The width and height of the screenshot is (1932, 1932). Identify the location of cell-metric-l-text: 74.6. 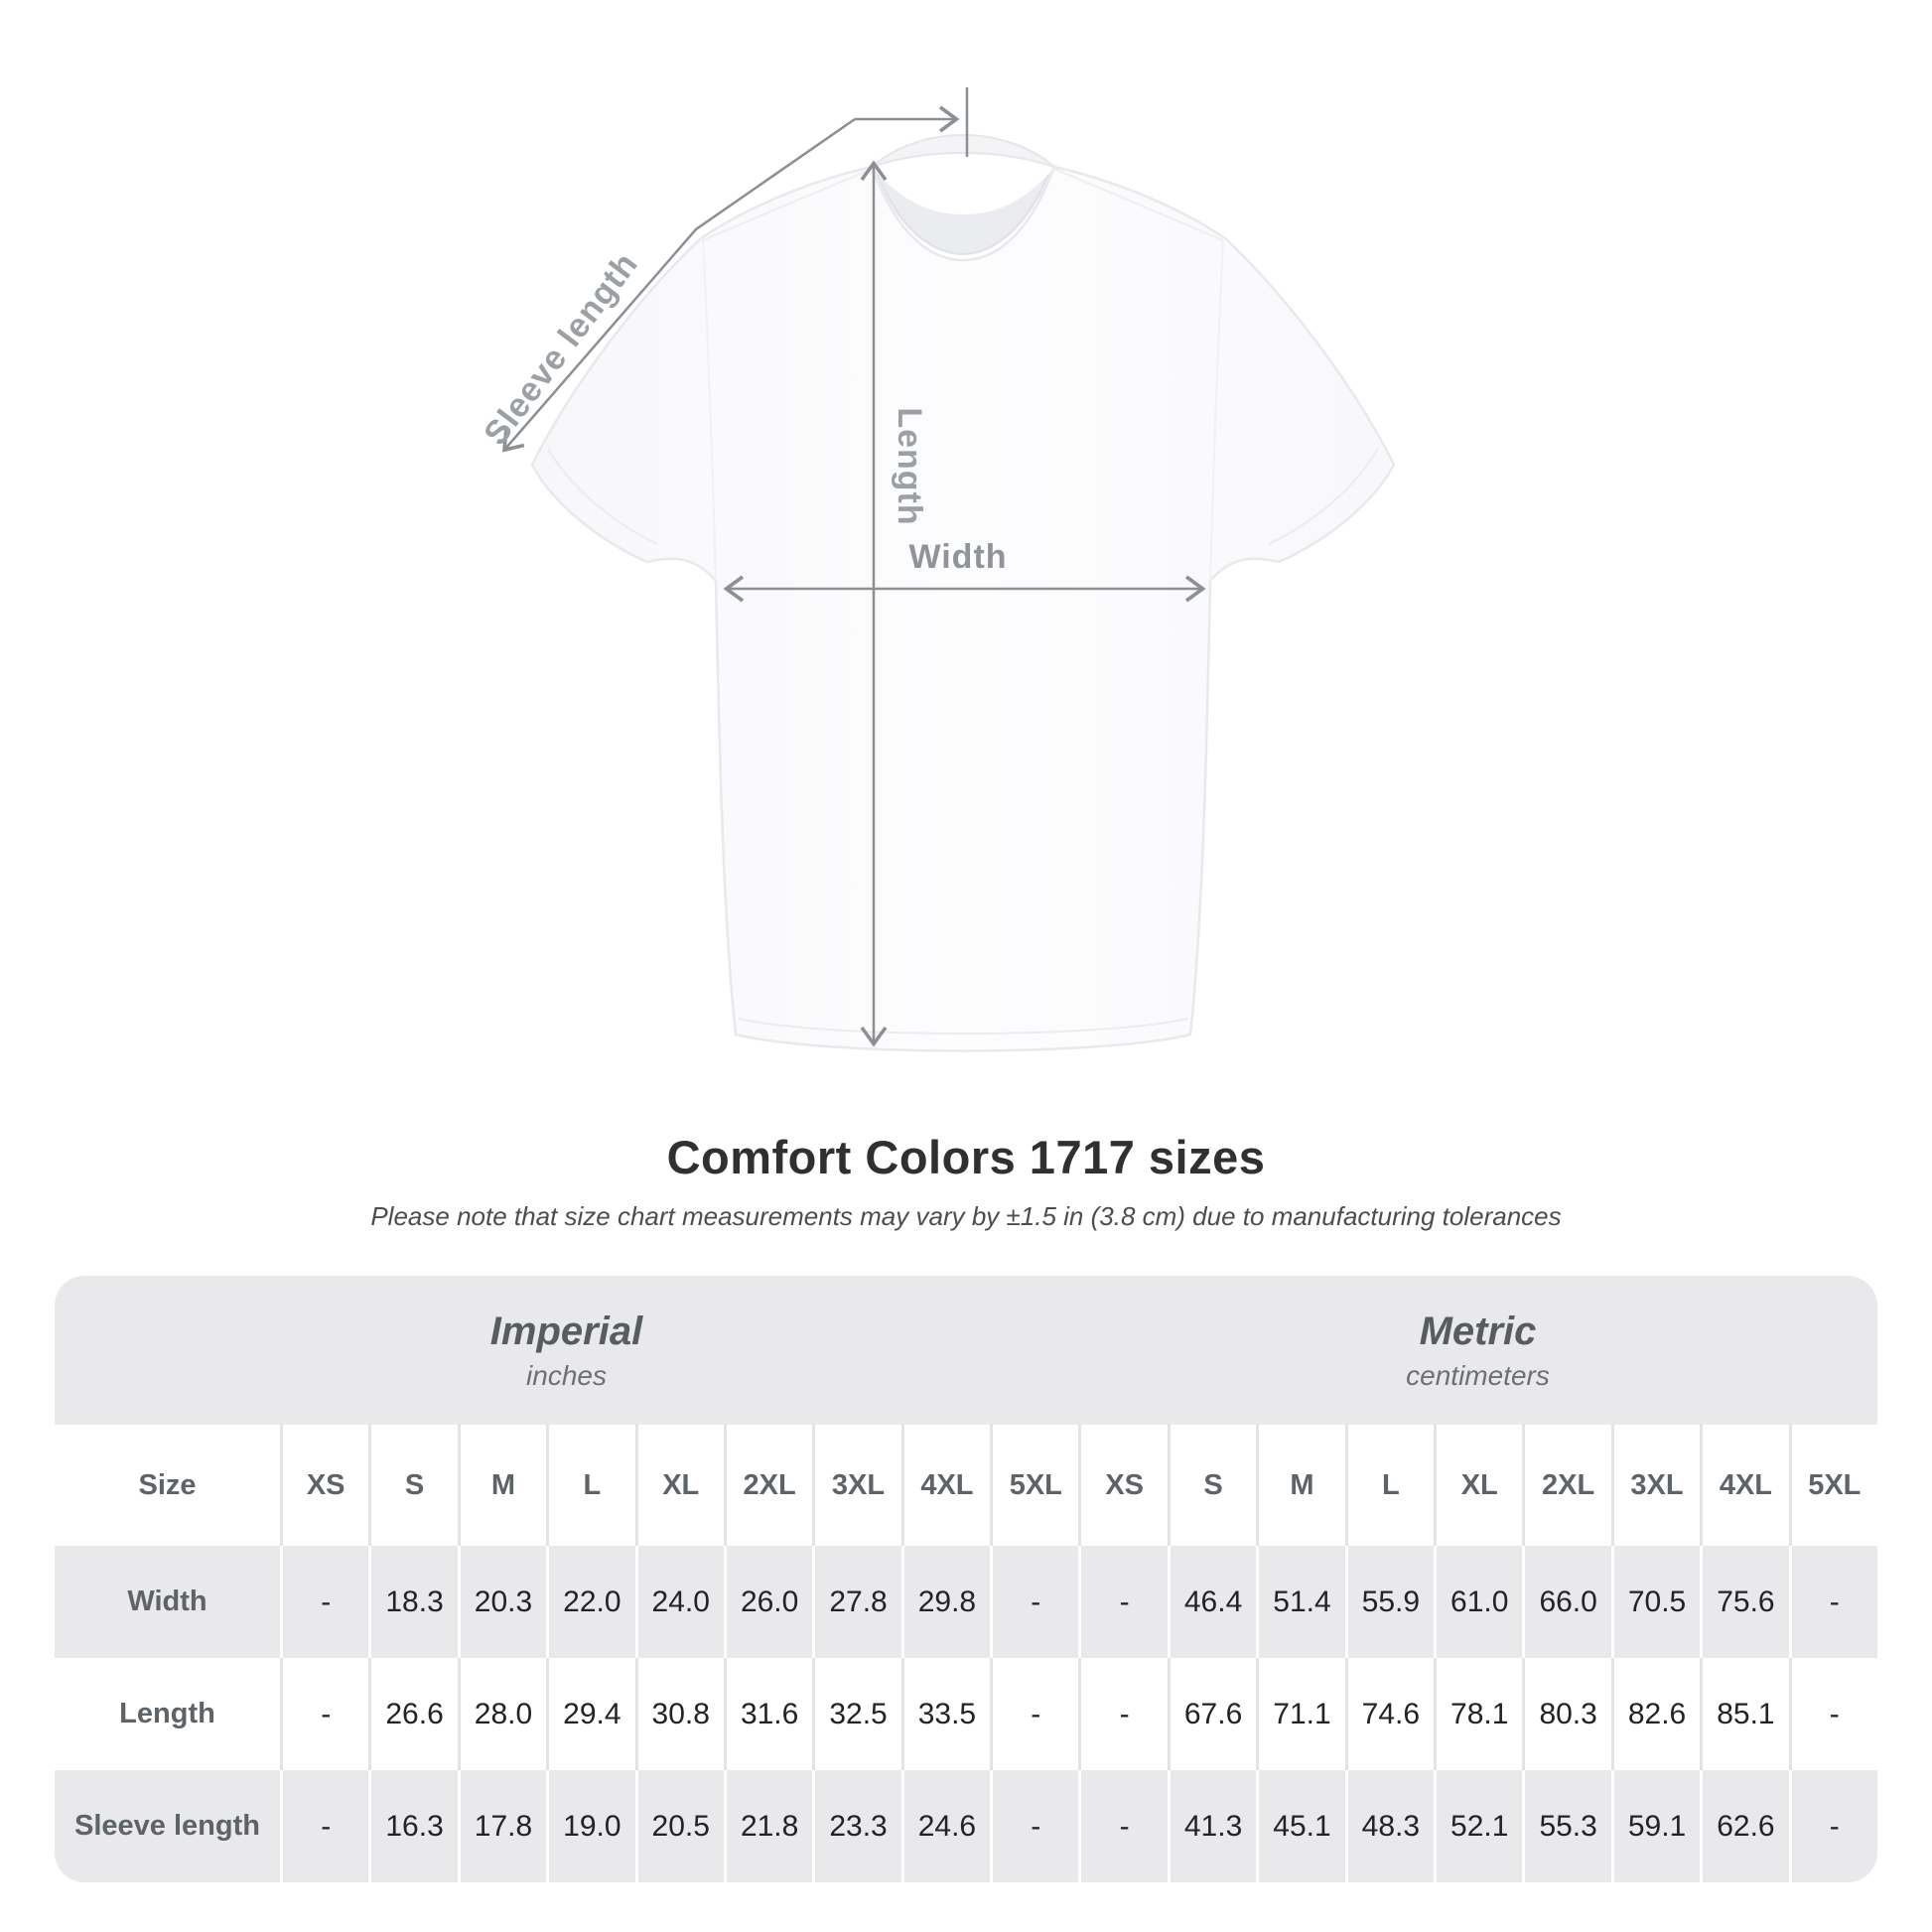
(1391, 1714).